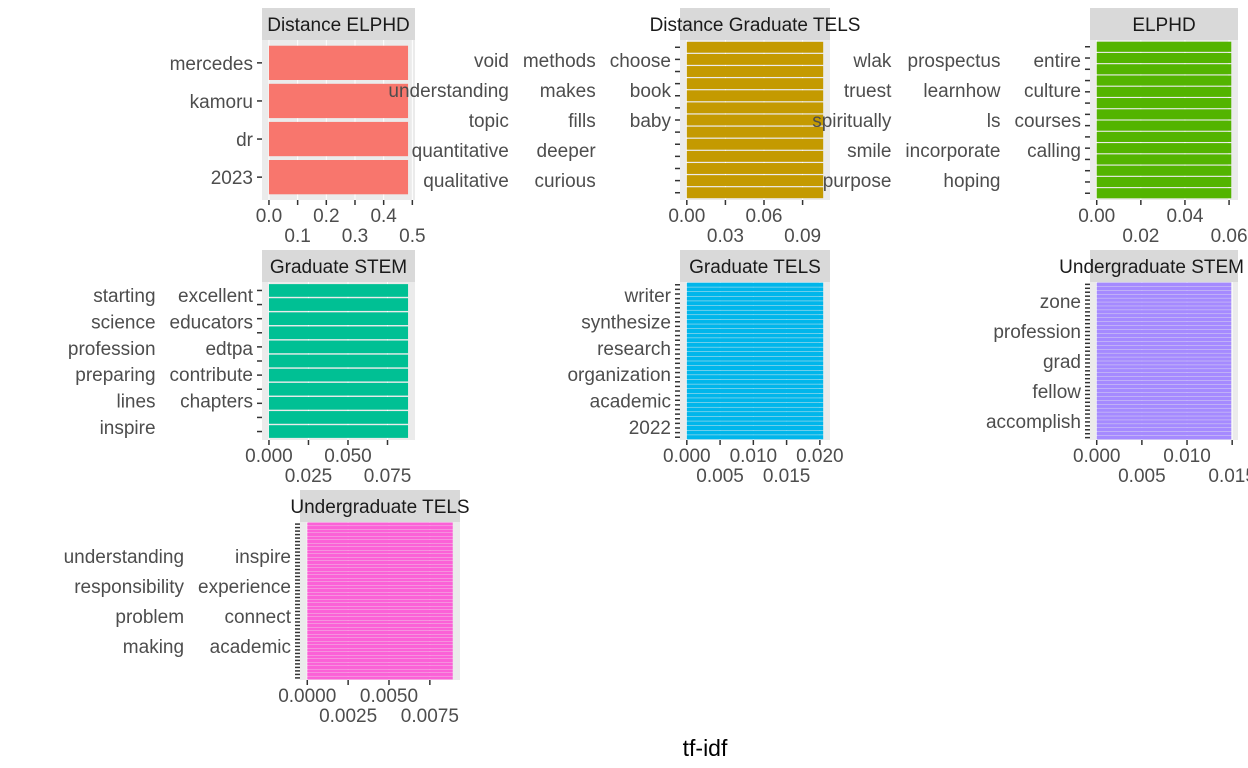 This screenshot has height=768, width=1248. I want to click on y-tick-label: ls, so click(994, 121).